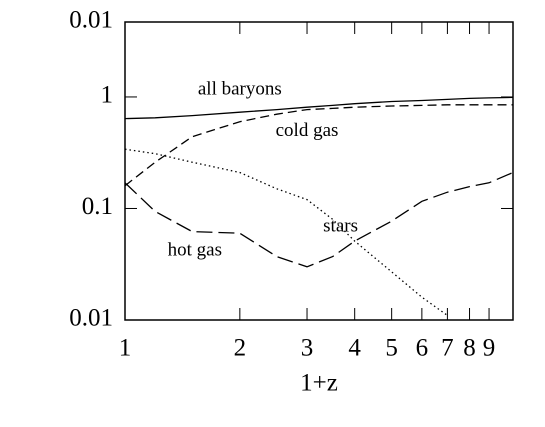 Image resolution: width=545 pixels, height=427 pixels. What do you see at coordinates (195, 250) in the screenshot?
I see `series-label: hot gas` at bounding box center [195, 250].